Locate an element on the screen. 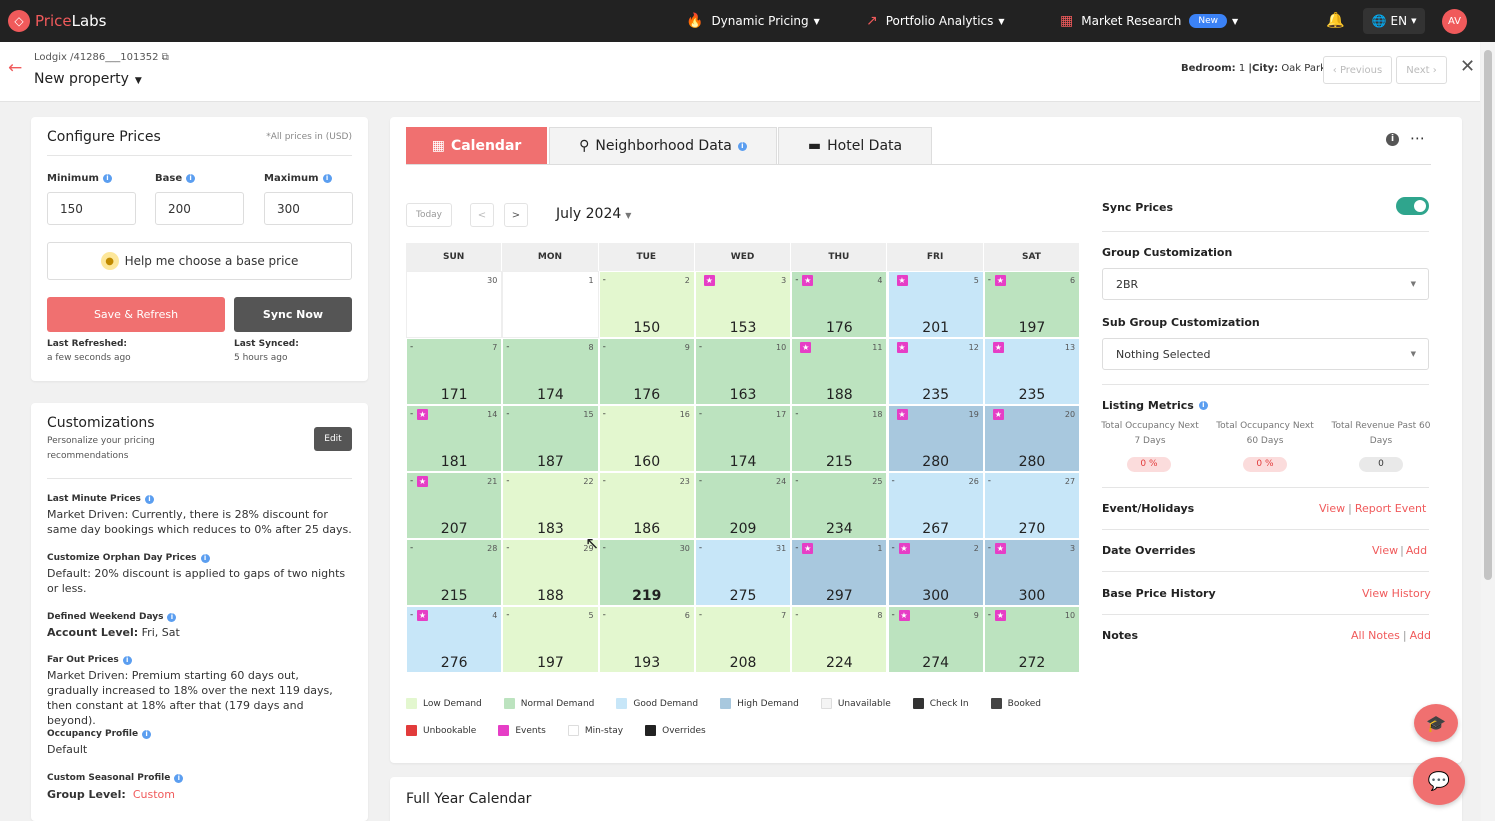  tab-hotel-data: ▬ Hotel Data is located at coordinates (855, 145).